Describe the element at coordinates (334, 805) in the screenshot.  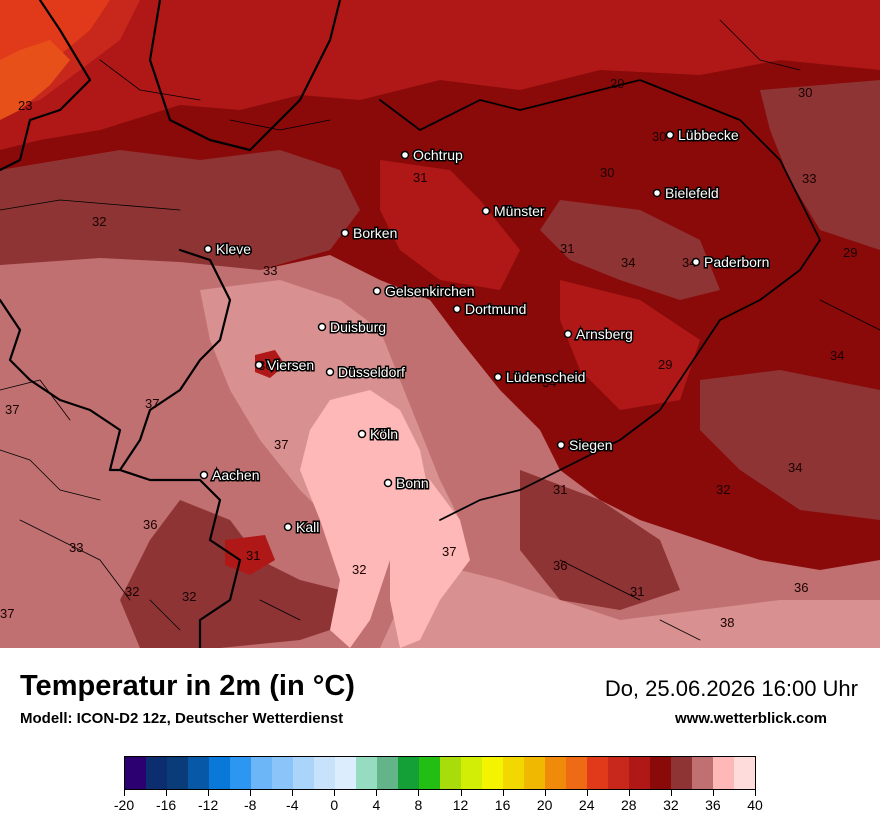
I see `colorbar-tick-label: 0` at that location.